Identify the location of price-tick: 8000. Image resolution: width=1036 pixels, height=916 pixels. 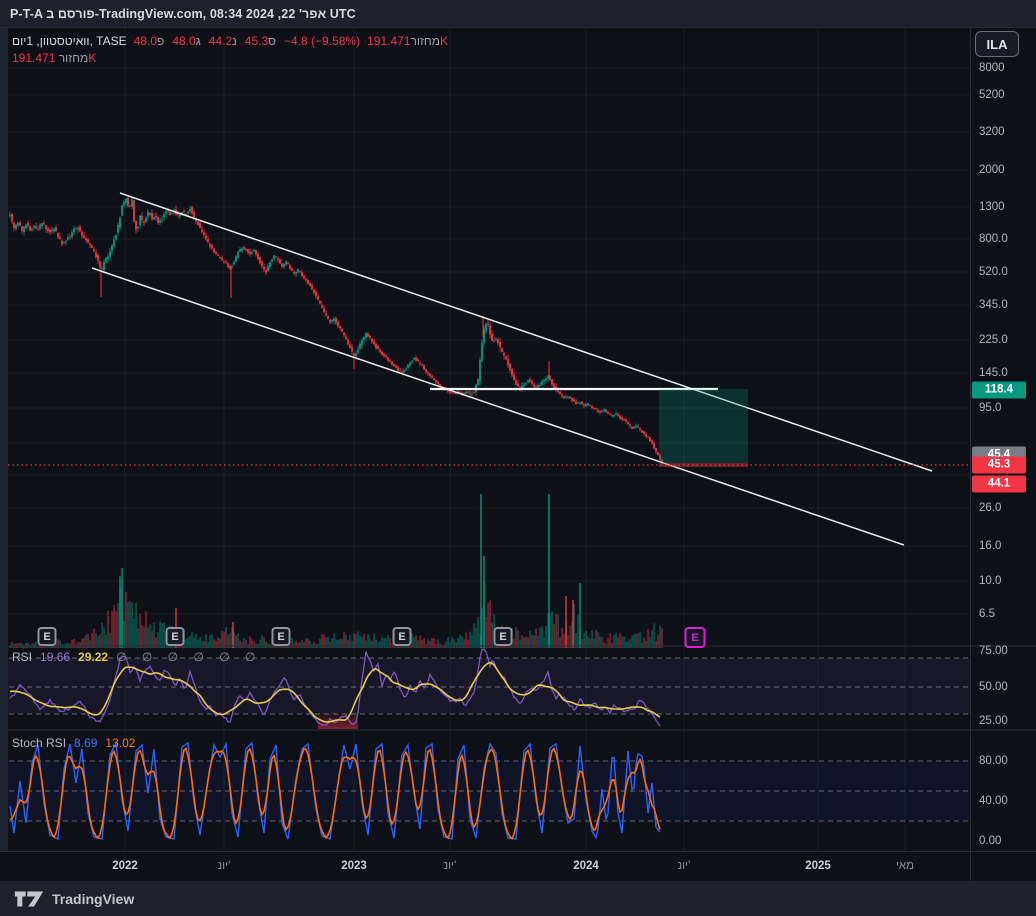
(992, 68).